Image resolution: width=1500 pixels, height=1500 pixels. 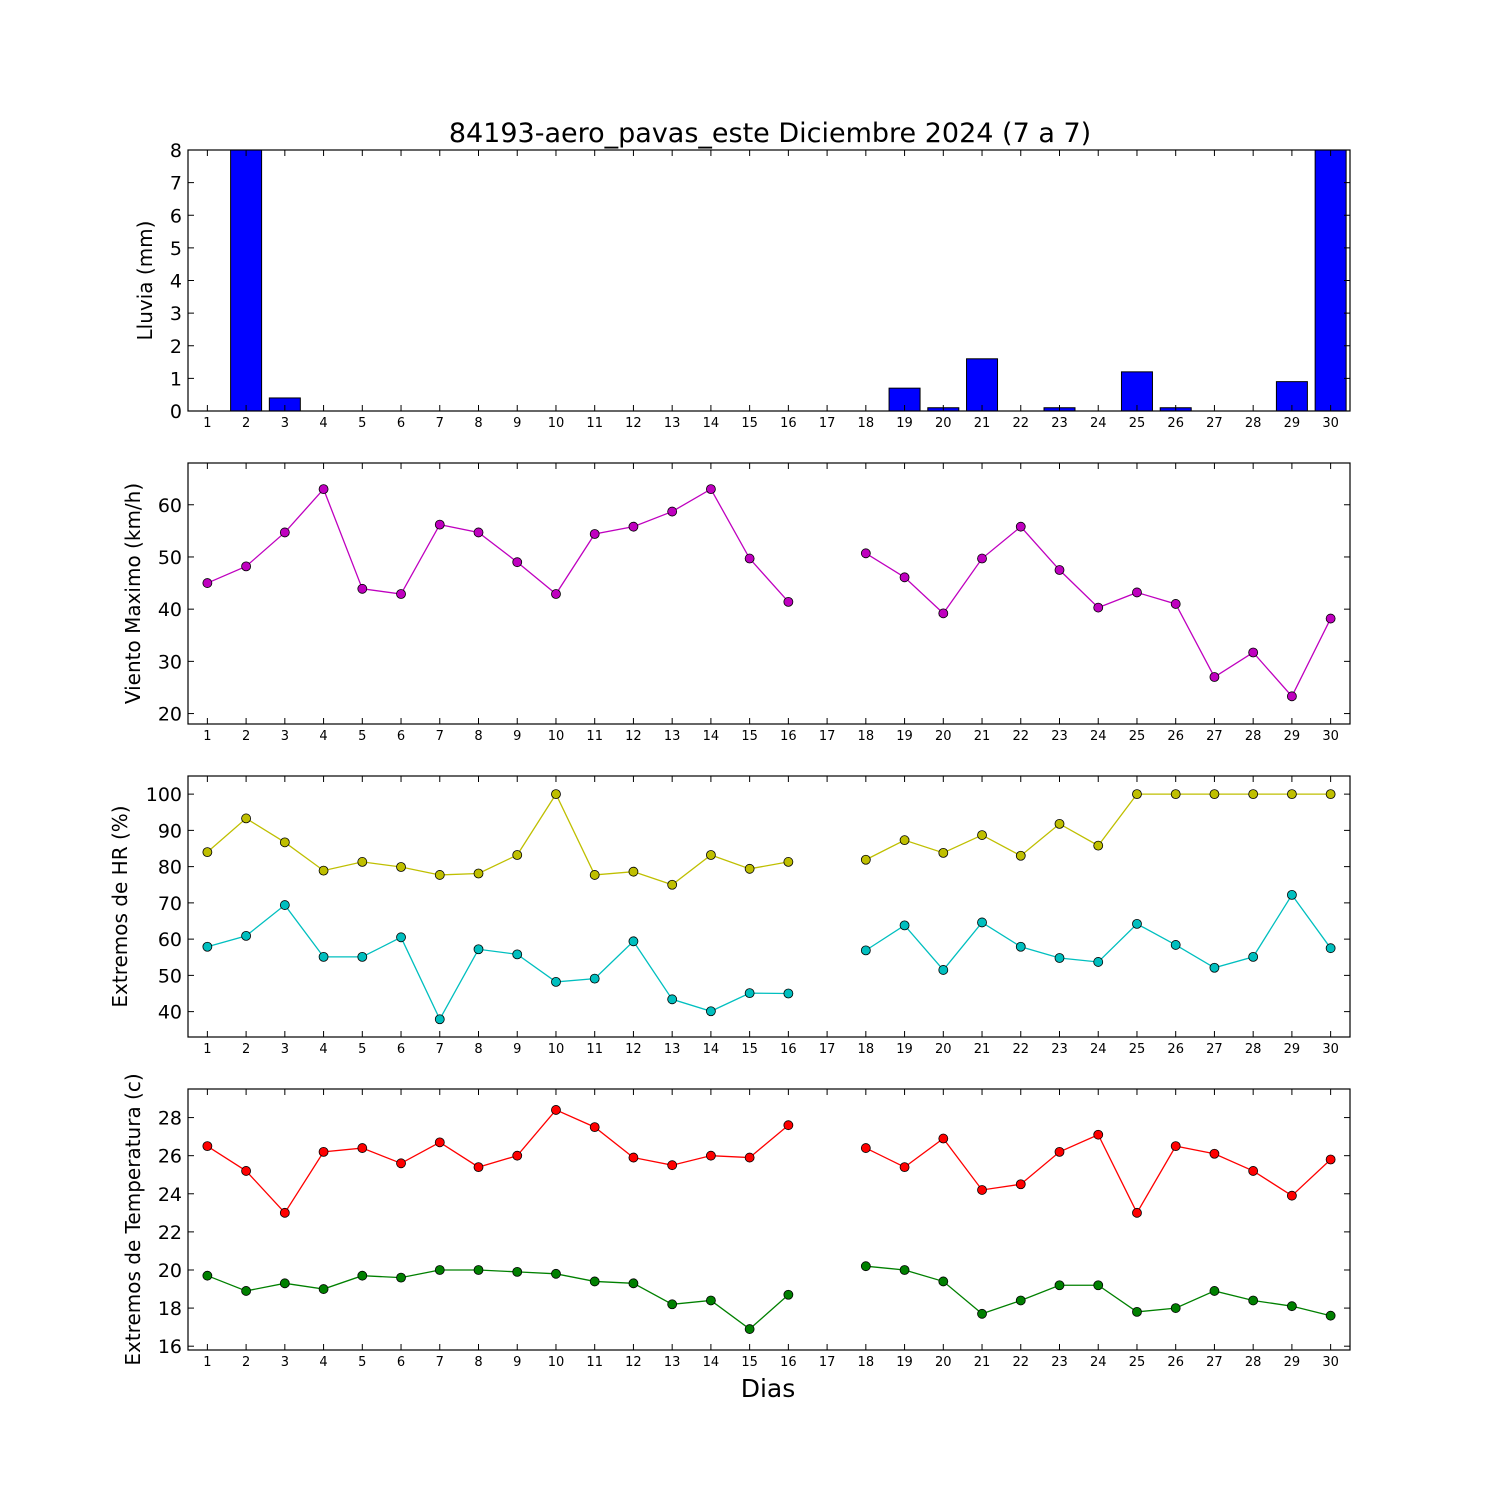 I want to click on y-tick-label: 16, so click(x=170, y=1347).